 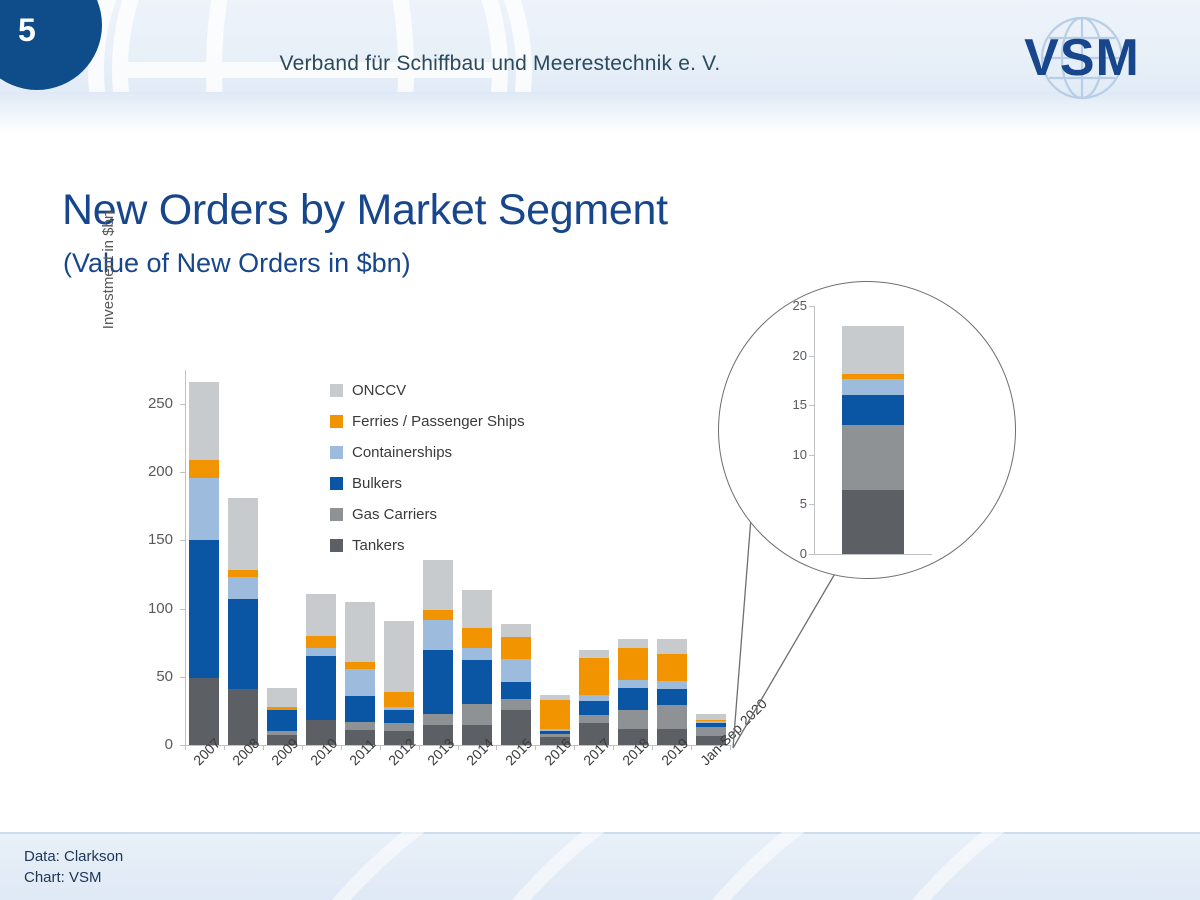 I want to click on legend-item: Ferries / Passenger Ships, so click(x=427, y=421).